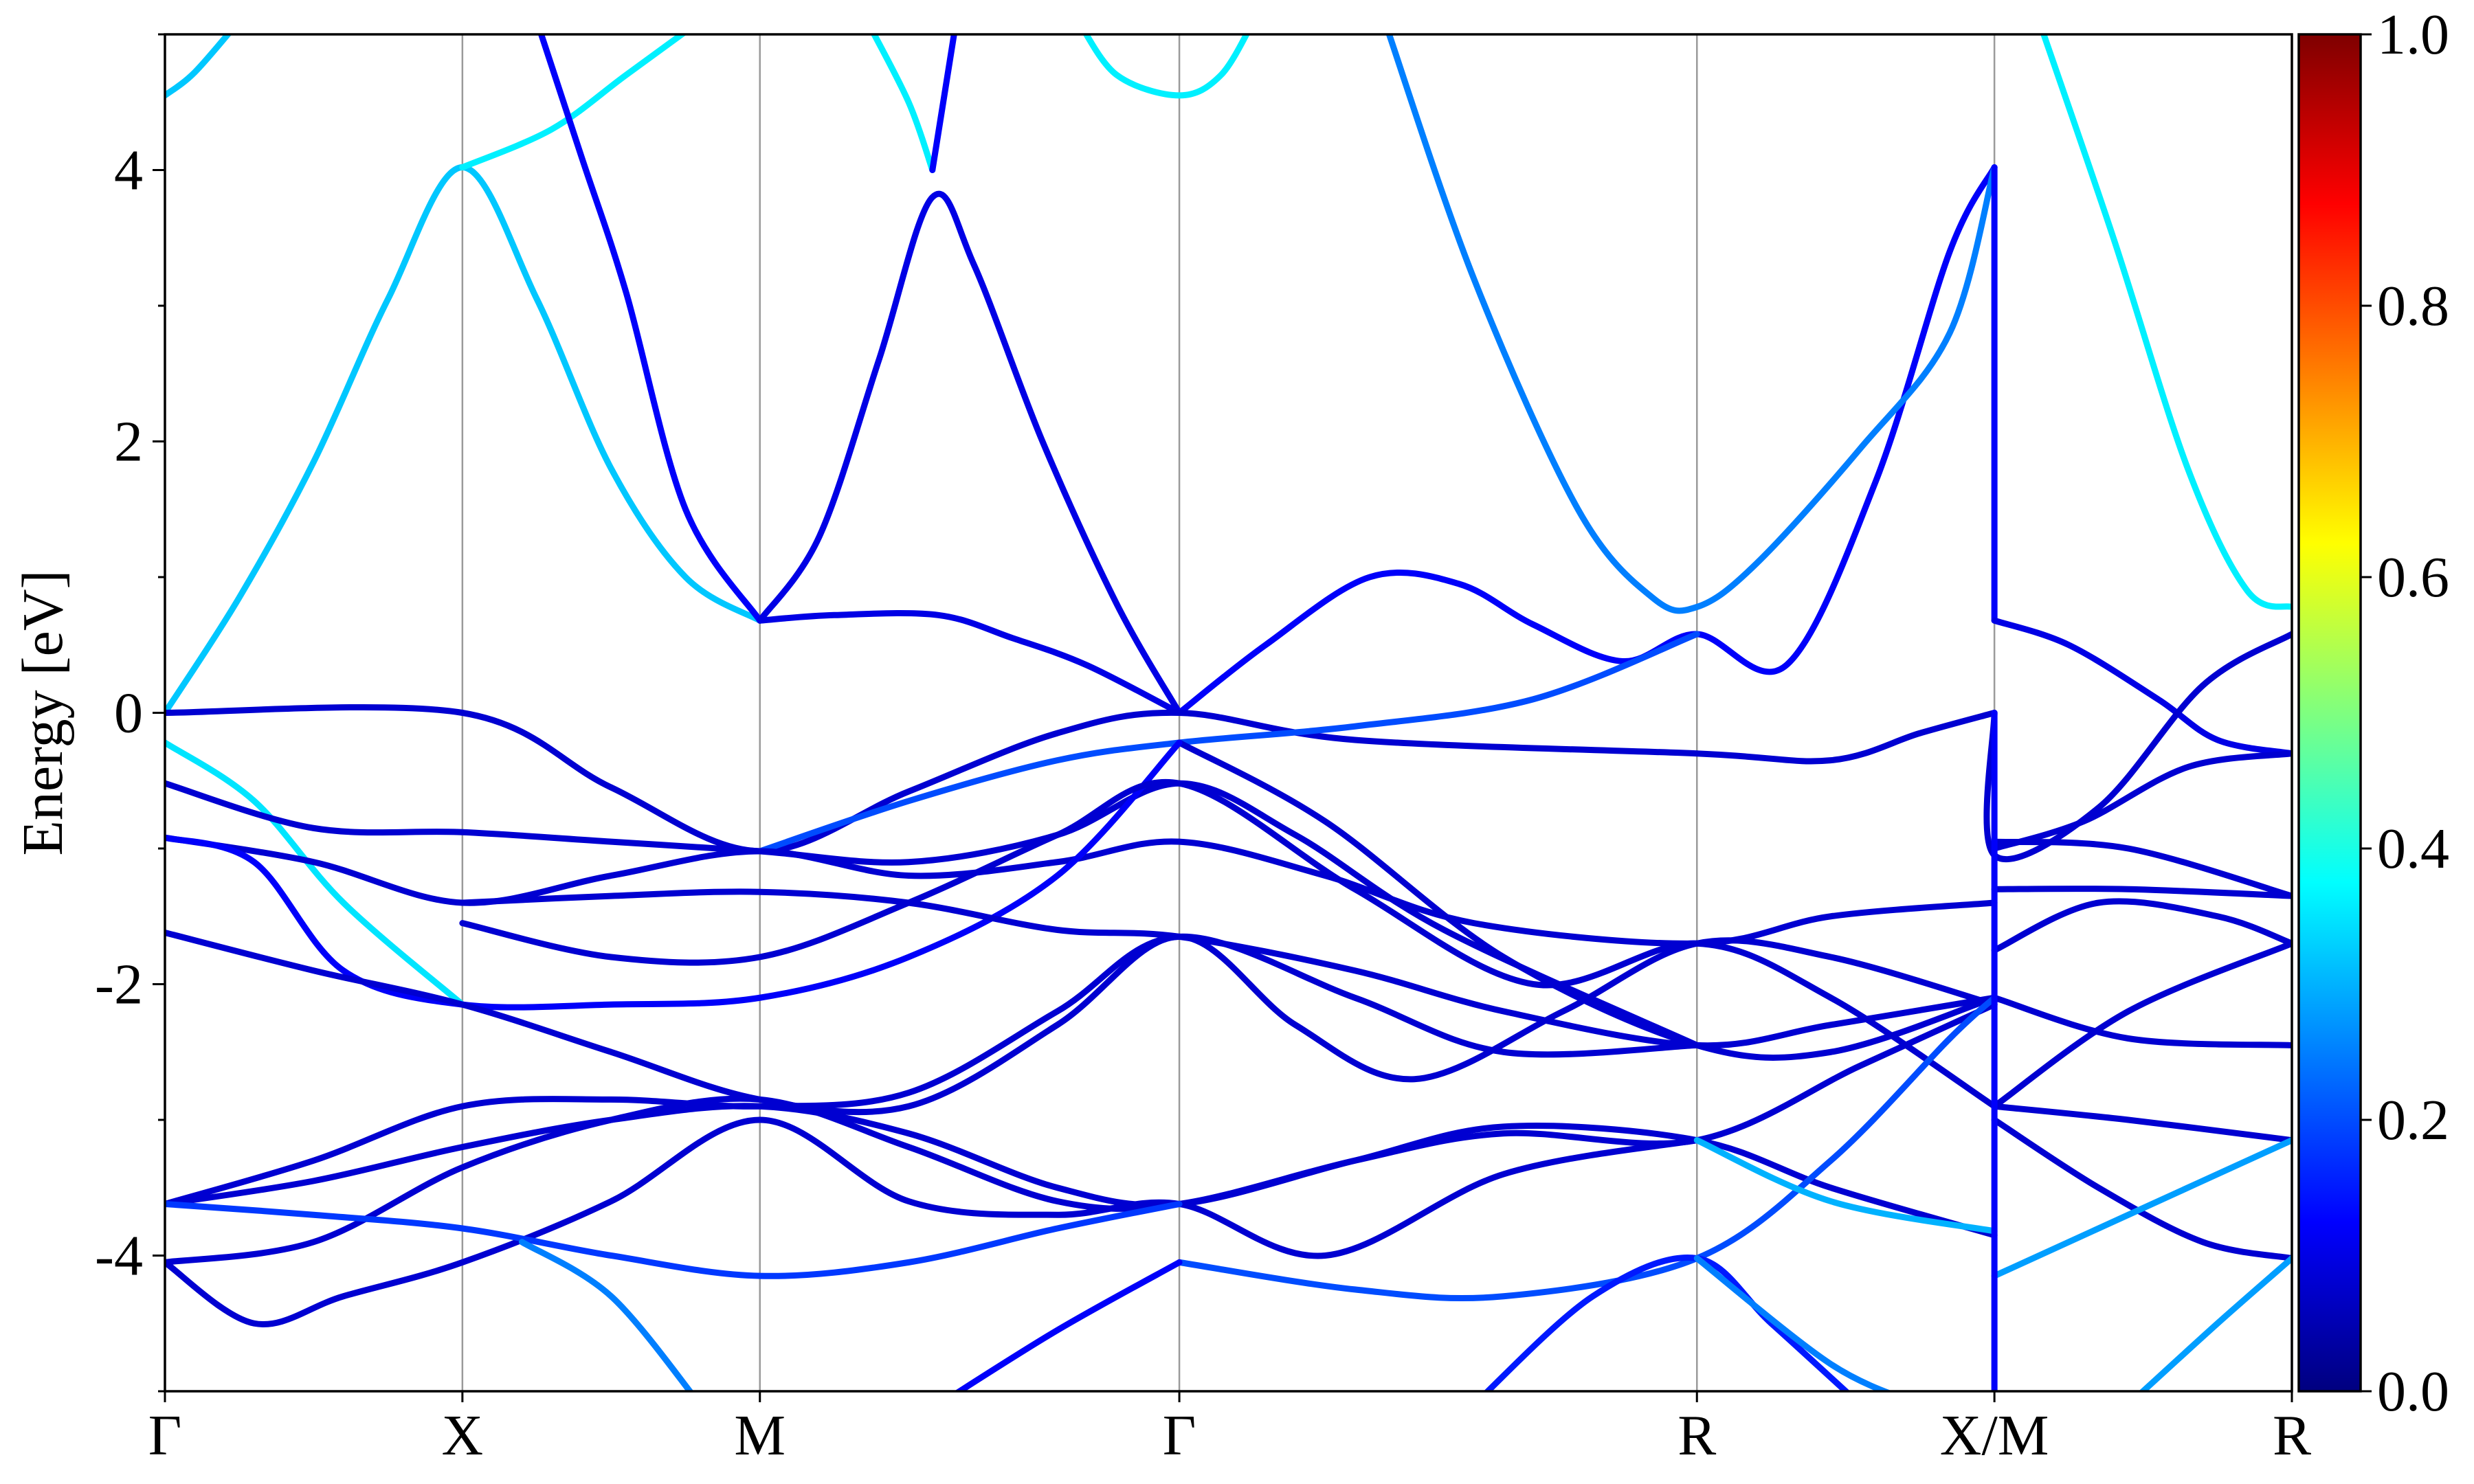  What do you see at coordinates (128, 171) in the screenshot?
I see `y-tick-label: 4` at bounding box center [128, 171].